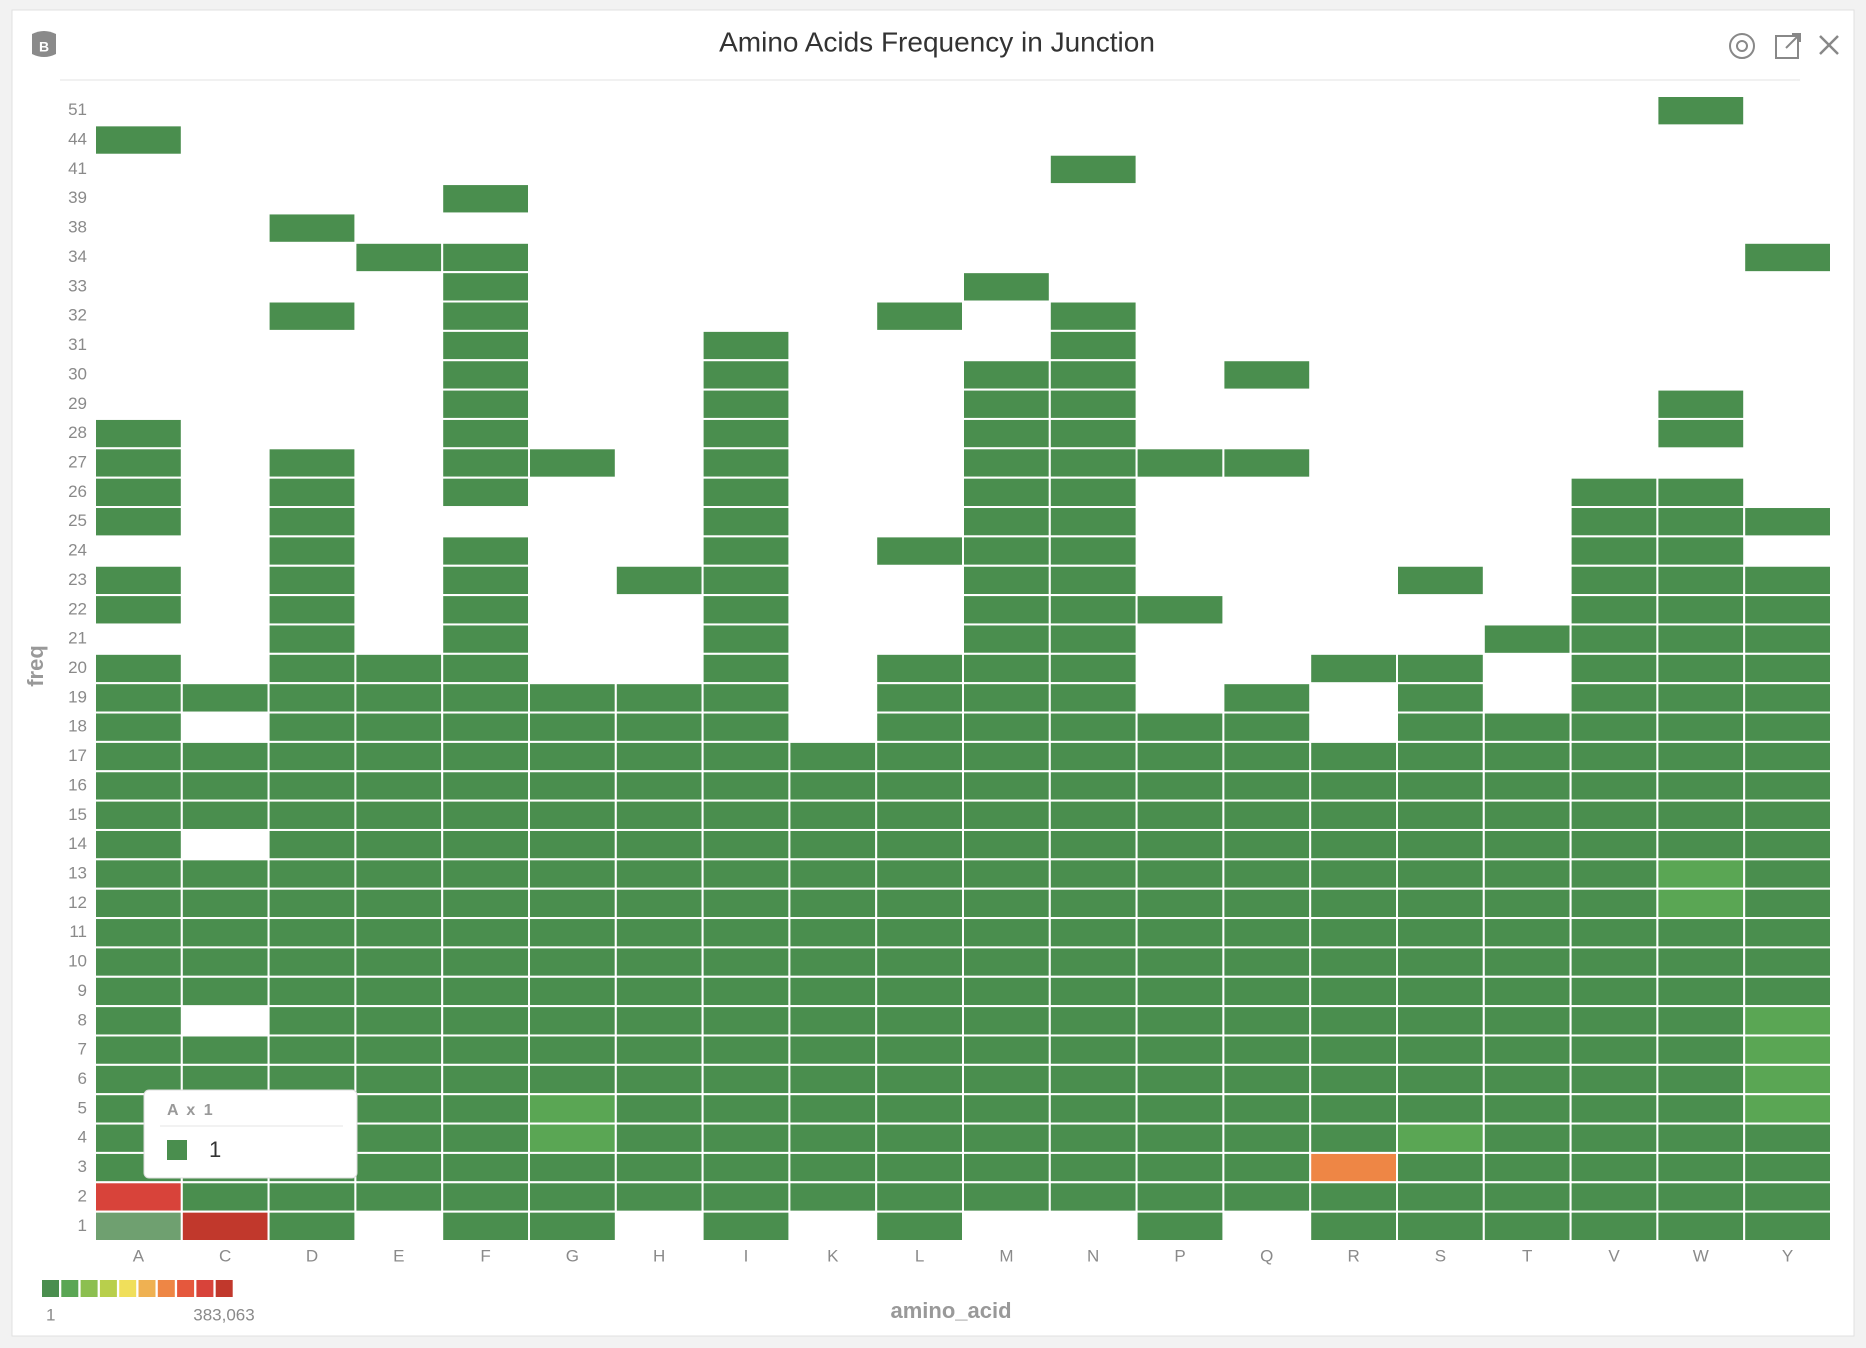  What do you see at coordinates (1829, 45) in the screenshot?
I see `close-icon` at bounding box center [1829, 45].